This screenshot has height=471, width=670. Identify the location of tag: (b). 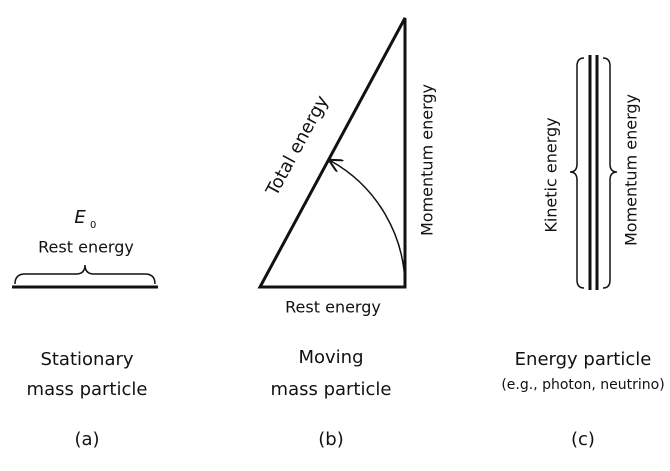
(330, 439).